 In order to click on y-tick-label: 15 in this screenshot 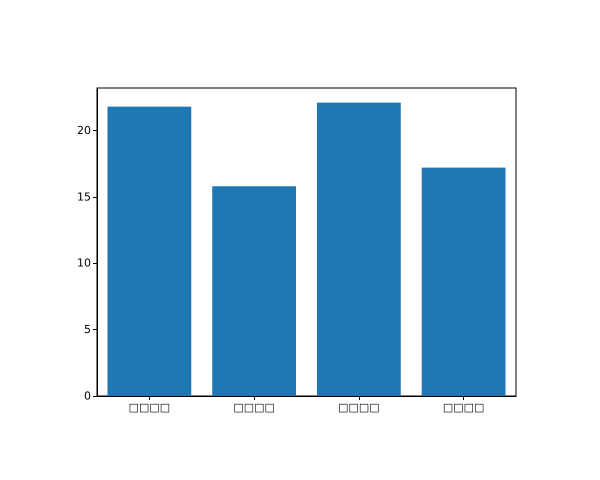, I will do `click(84, 197)`.